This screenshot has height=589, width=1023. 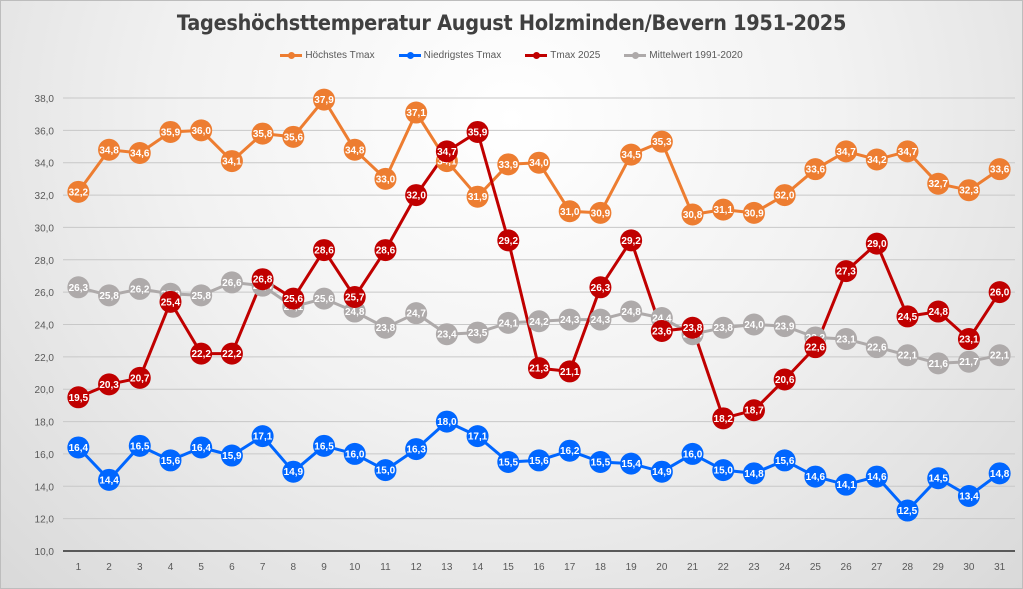 I want to click on legend-item-tmax2025: Tmax 2025, so click(x=562, y=55).